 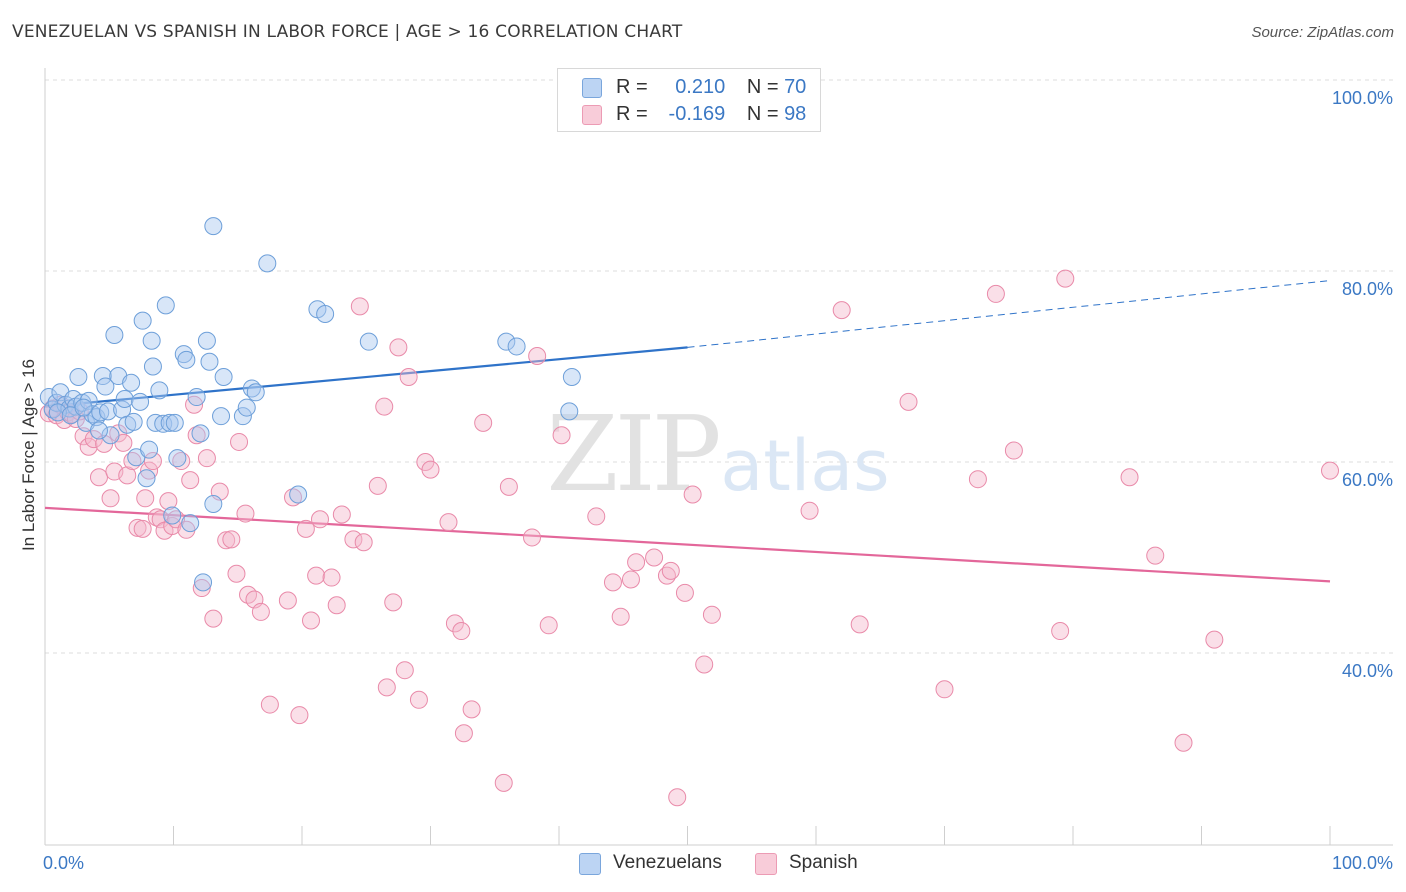 I want to click on y-tick-label-80: 80.0%, so click(x=1367, y=289).